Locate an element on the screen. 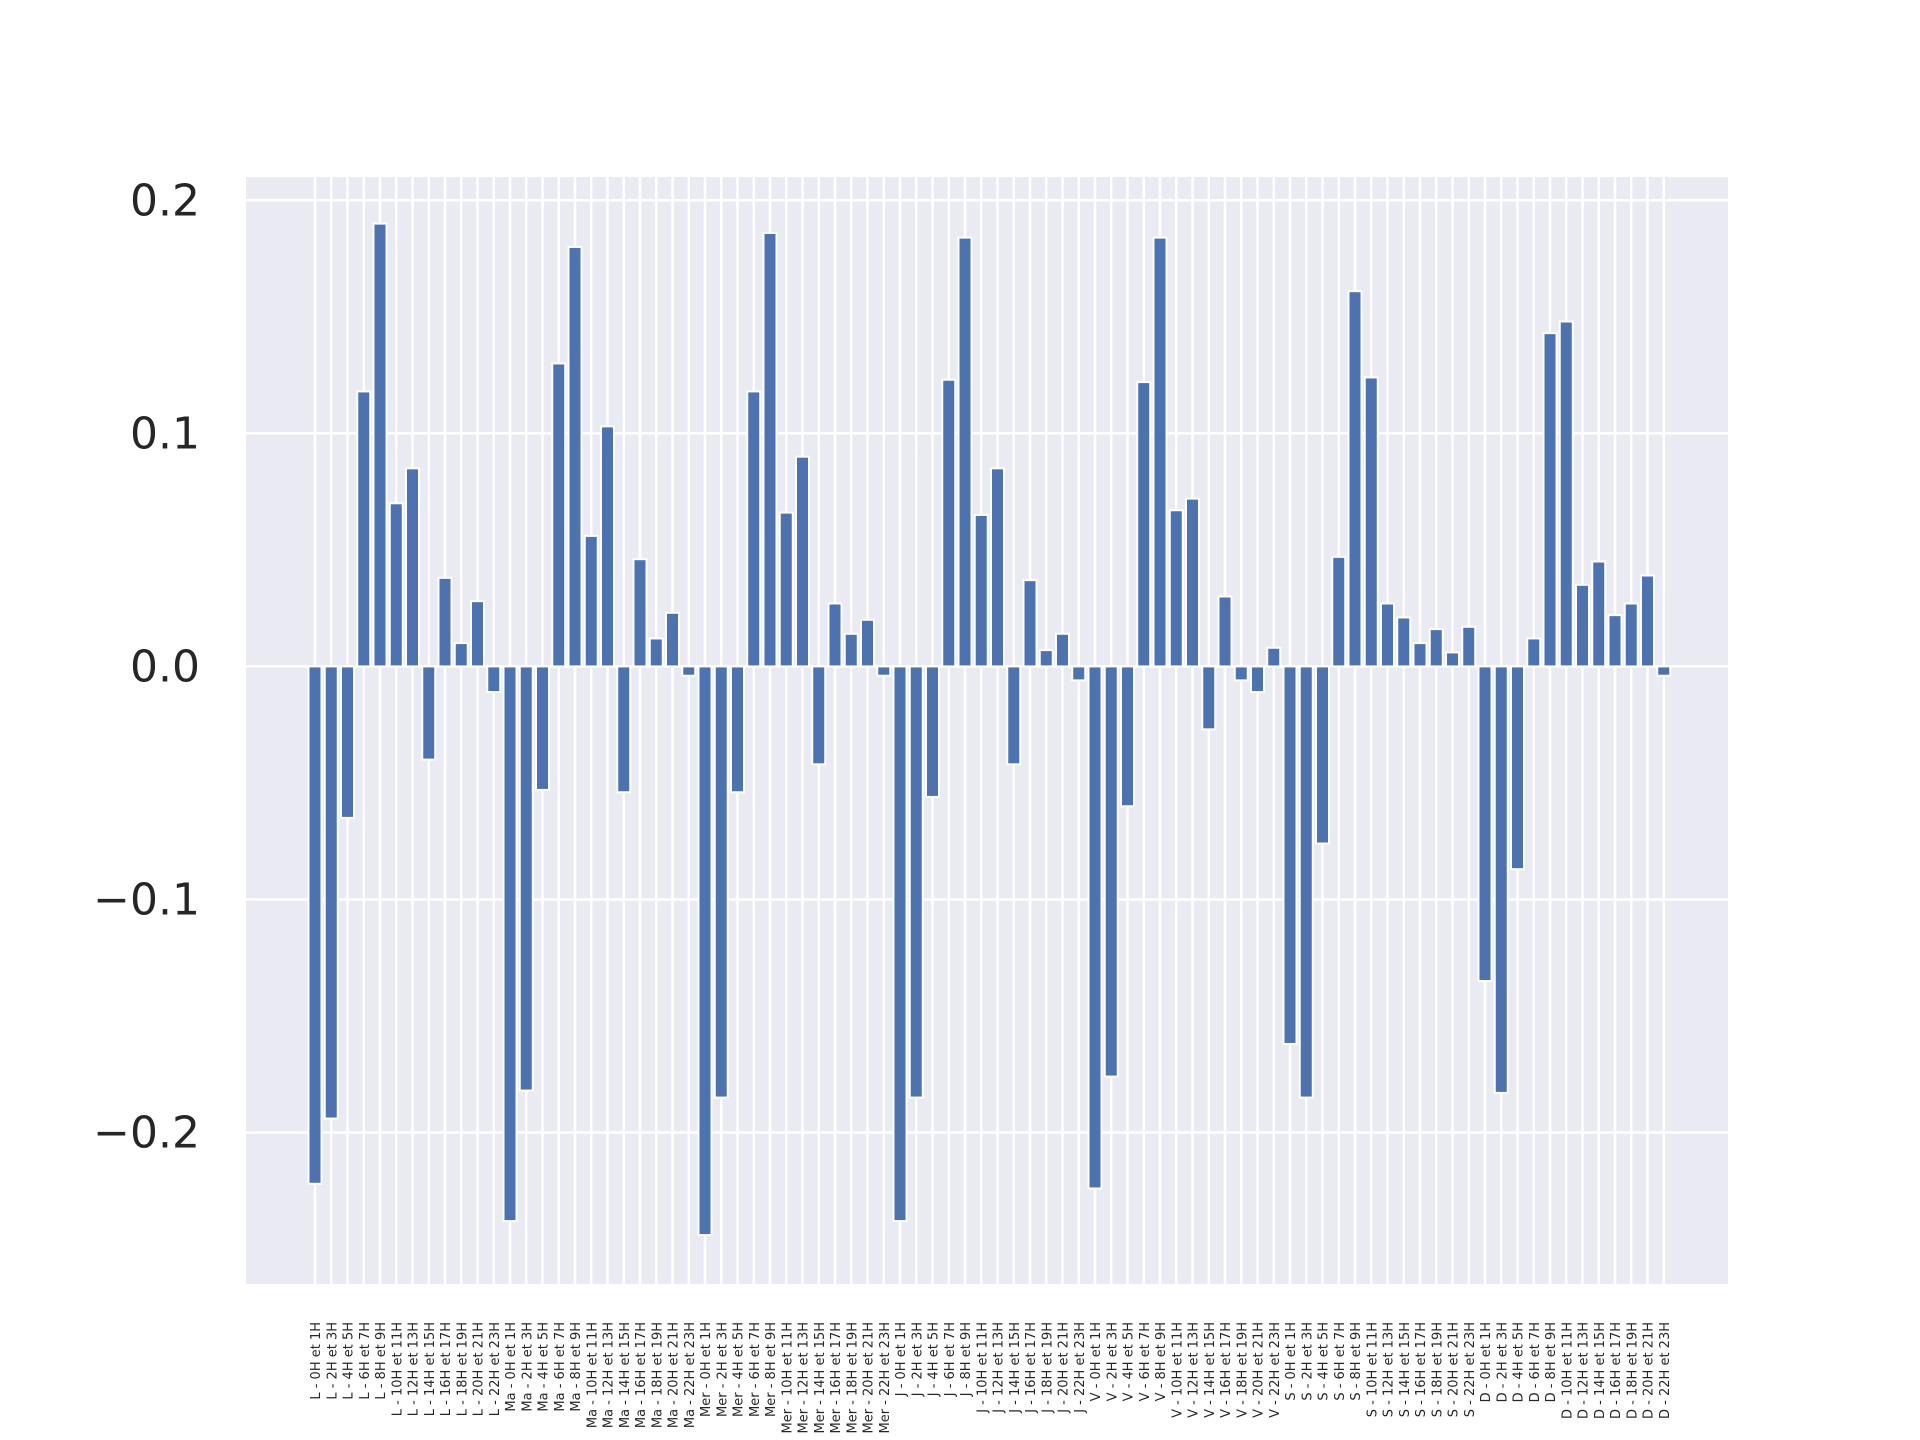 This screenshot has height=1440, width=1920. x-tick-label: Mer - 6H et 7H is located at coordinates (755, 1369).